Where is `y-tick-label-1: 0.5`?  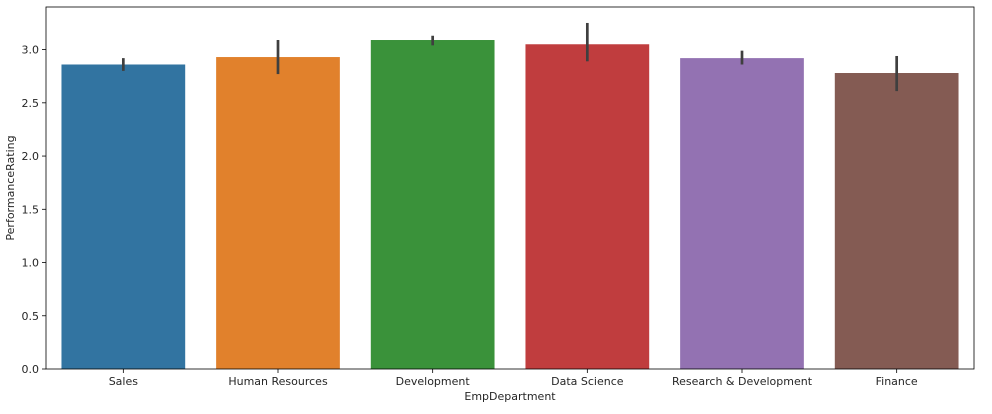
y-tick-label-1: 0.5 is located at coordinates (31, 316).